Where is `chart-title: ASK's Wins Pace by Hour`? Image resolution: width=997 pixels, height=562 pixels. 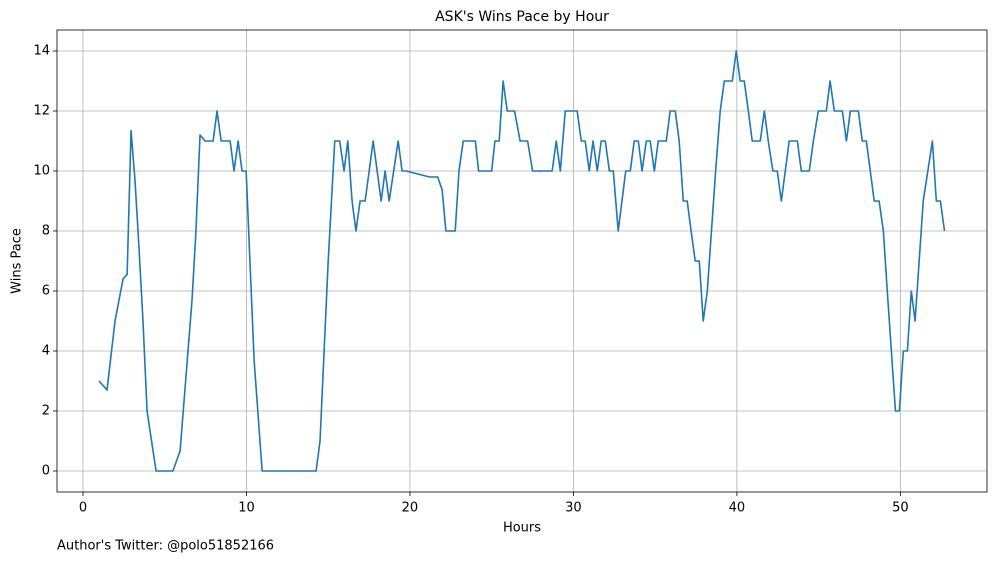 chart-title: ASK's Wins Pace by Hour is located at coordinates (522, 17).